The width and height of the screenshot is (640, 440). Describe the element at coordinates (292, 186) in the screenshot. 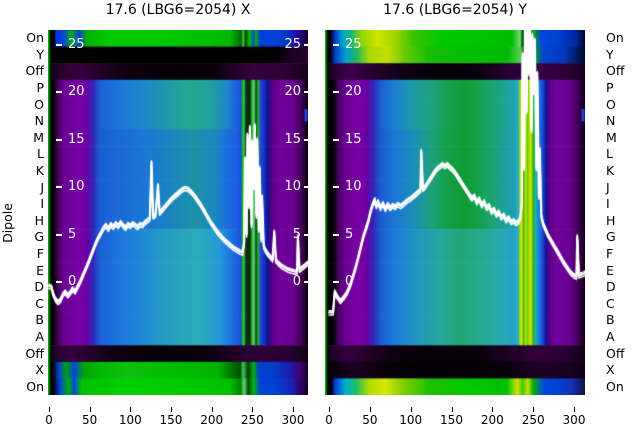

I see `y-tick-label-inside-right: 10` at that location.